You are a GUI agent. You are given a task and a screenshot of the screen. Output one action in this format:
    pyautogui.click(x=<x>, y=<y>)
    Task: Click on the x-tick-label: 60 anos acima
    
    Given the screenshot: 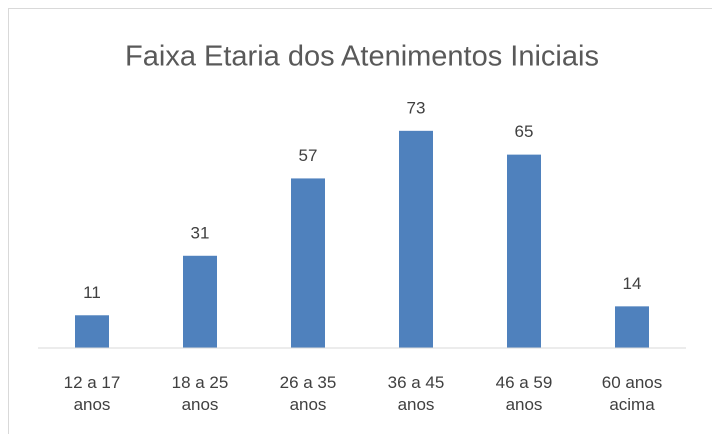 What is the action you would take?
    pyautogui.click(x=632, y=393)
    